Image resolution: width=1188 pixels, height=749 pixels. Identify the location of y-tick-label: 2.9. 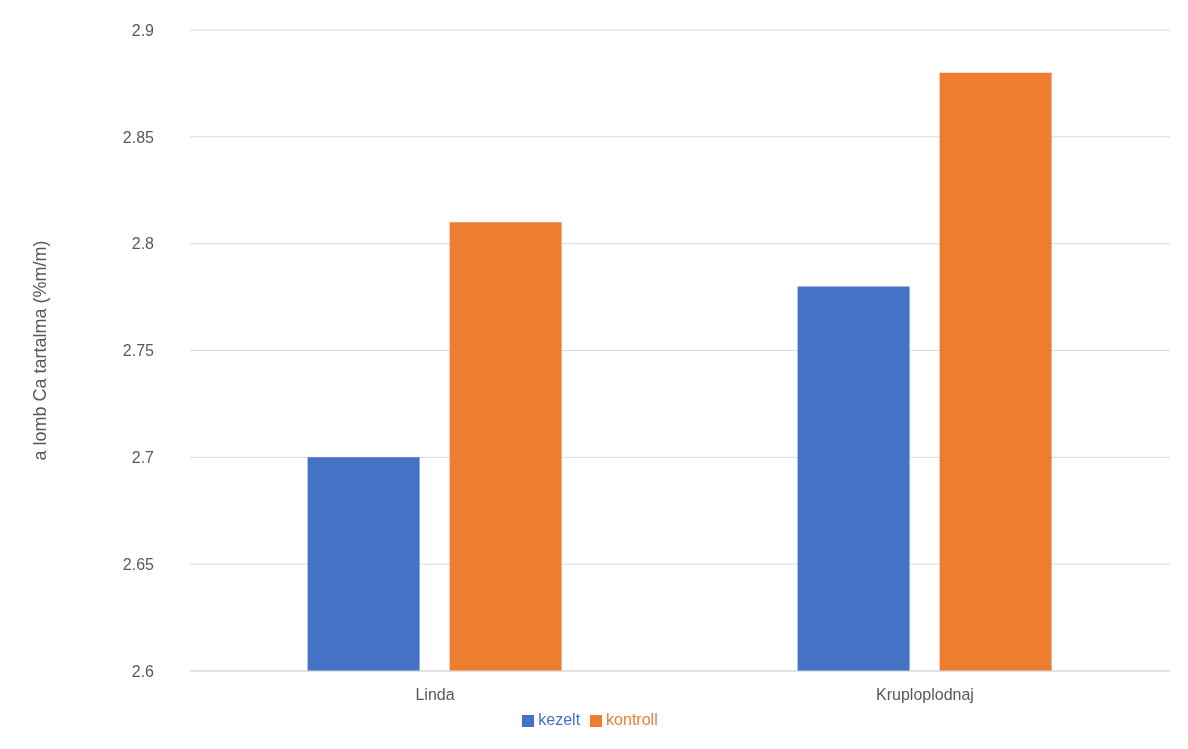
(143, 30).